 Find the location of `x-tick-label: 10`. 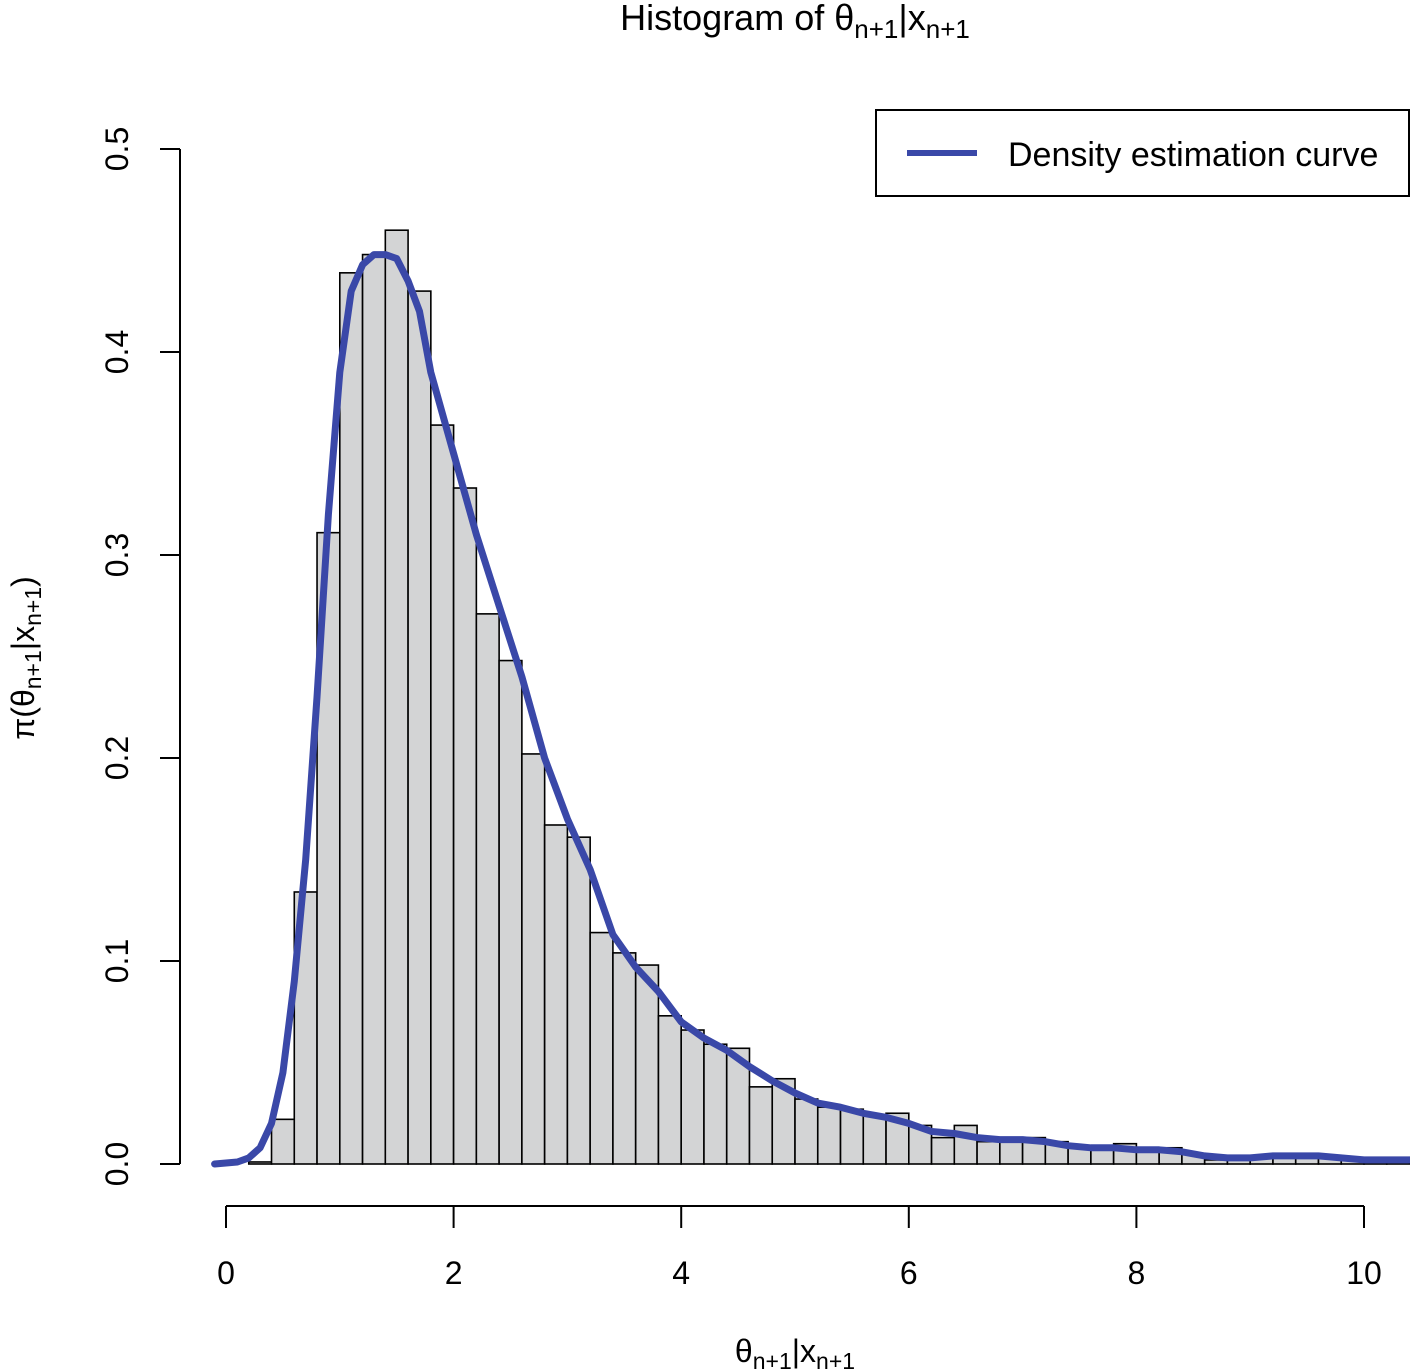

x-tick-label: 10 is located at coordinates (1364, 1273).